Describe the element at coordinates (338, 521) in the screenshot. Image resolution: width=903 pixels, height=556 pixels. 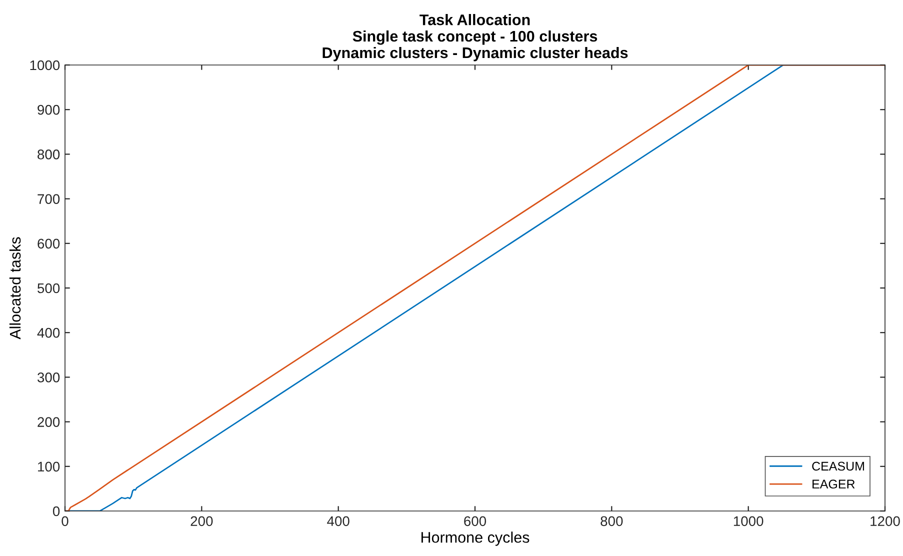
I see `x-tick-label: 400` at that location.